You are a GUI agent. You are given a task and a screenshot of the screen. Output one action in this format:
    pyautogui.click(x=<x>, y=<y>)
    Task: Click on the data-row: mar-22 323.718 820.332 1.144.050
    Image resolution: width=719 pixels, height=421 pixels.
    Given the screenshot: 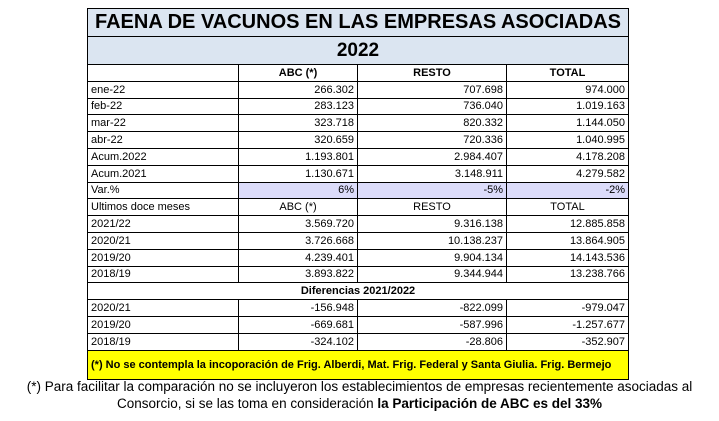 What is the action you would take?
    pyautogui.click(x=358, y=123)
    